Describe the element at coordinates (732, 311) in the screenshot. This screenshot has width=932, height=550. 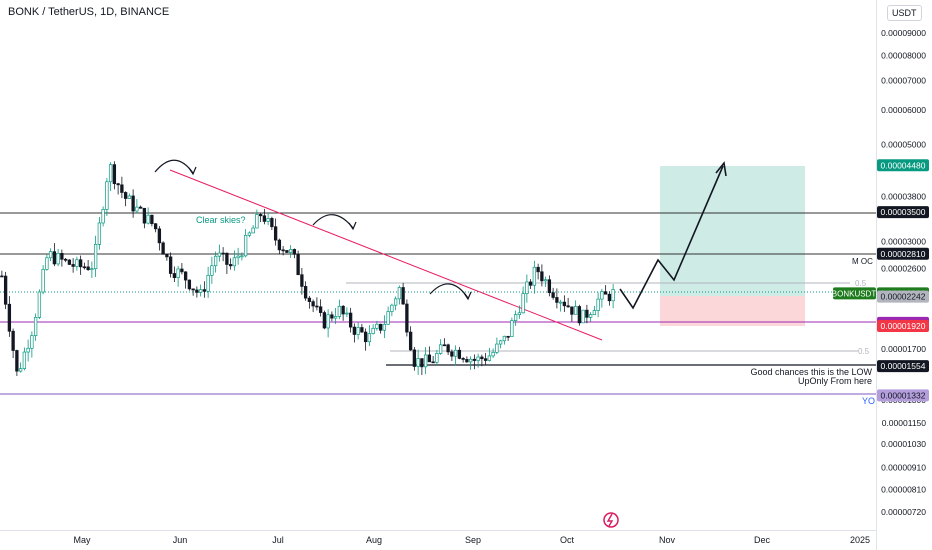
I see `stop-zone` at that location.